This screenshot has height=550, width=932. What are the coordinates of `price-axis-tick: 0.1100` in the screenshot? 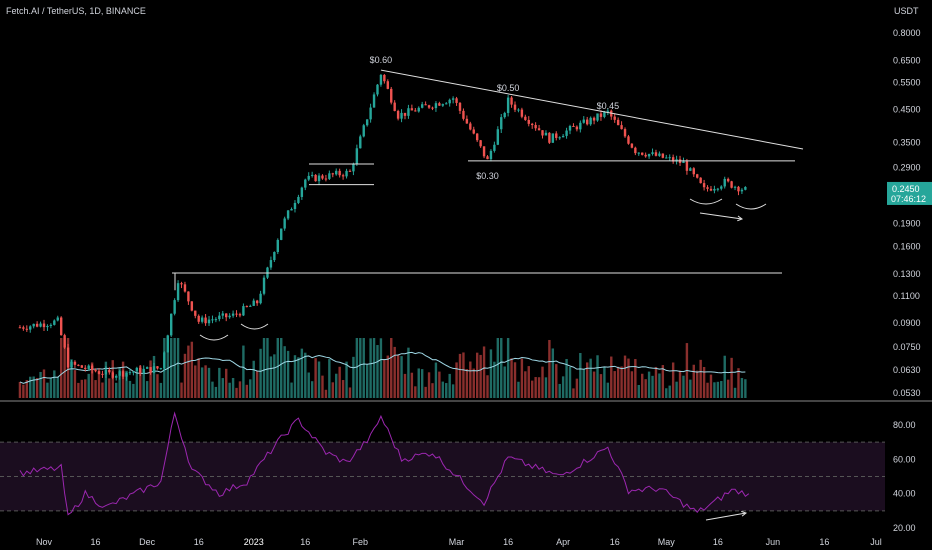 It's located at (906, 296).